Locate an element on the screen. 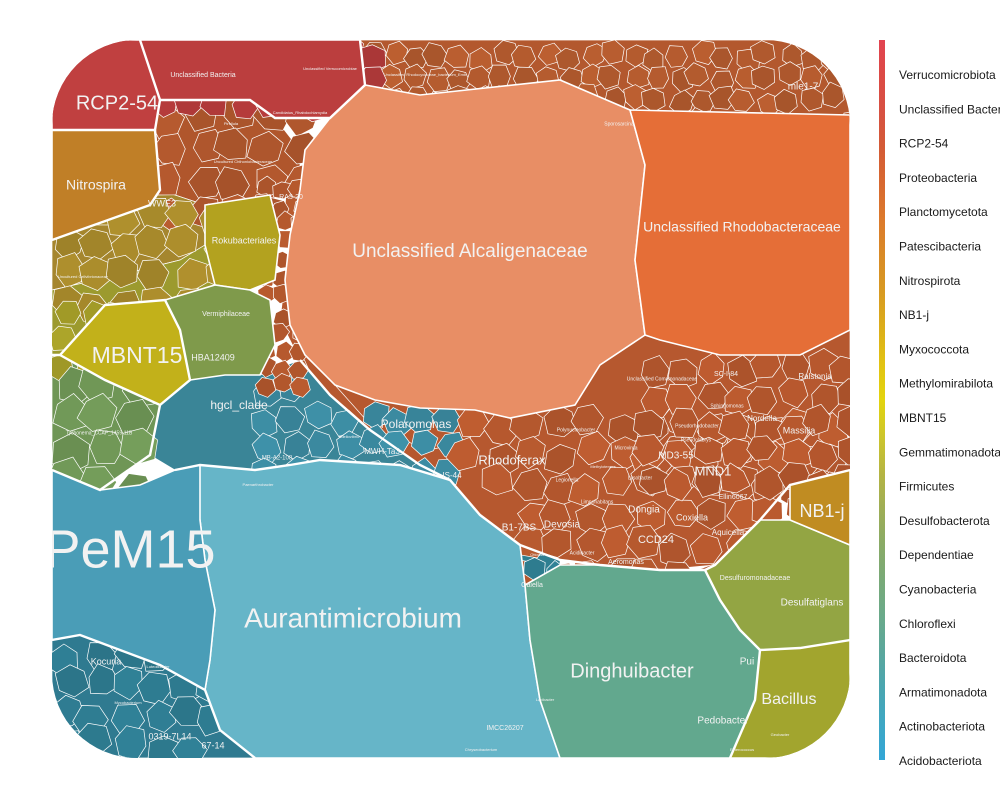  legend-entry-actinobacteriota: Actinobacteriota is located at coordinates (942, 727).